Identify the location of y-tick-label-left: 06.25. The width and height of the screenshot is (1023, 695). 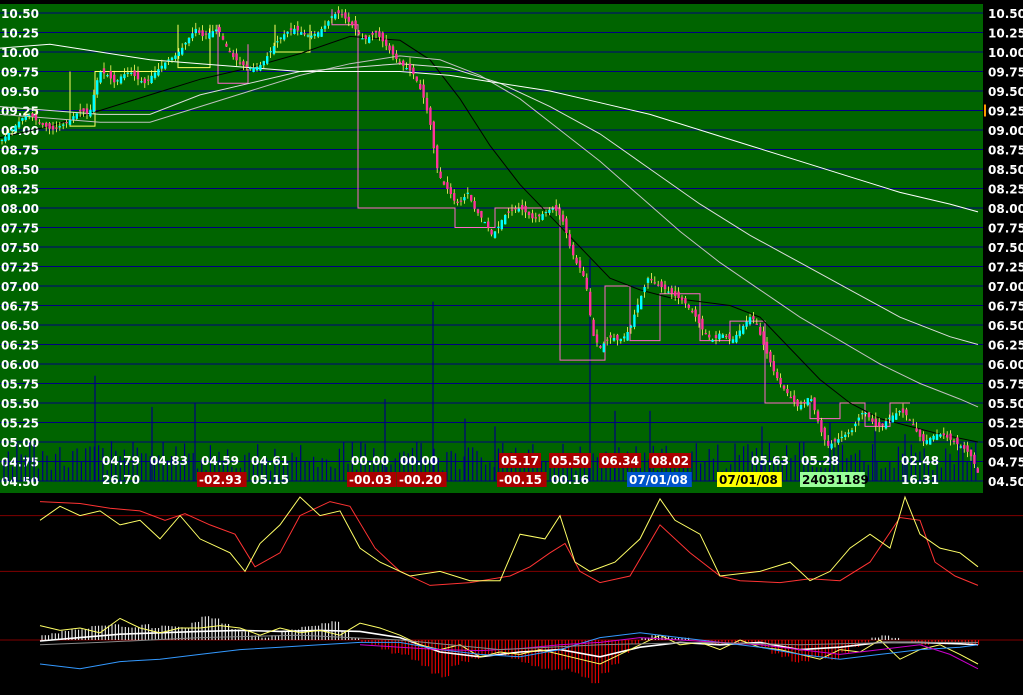
(20, 346).